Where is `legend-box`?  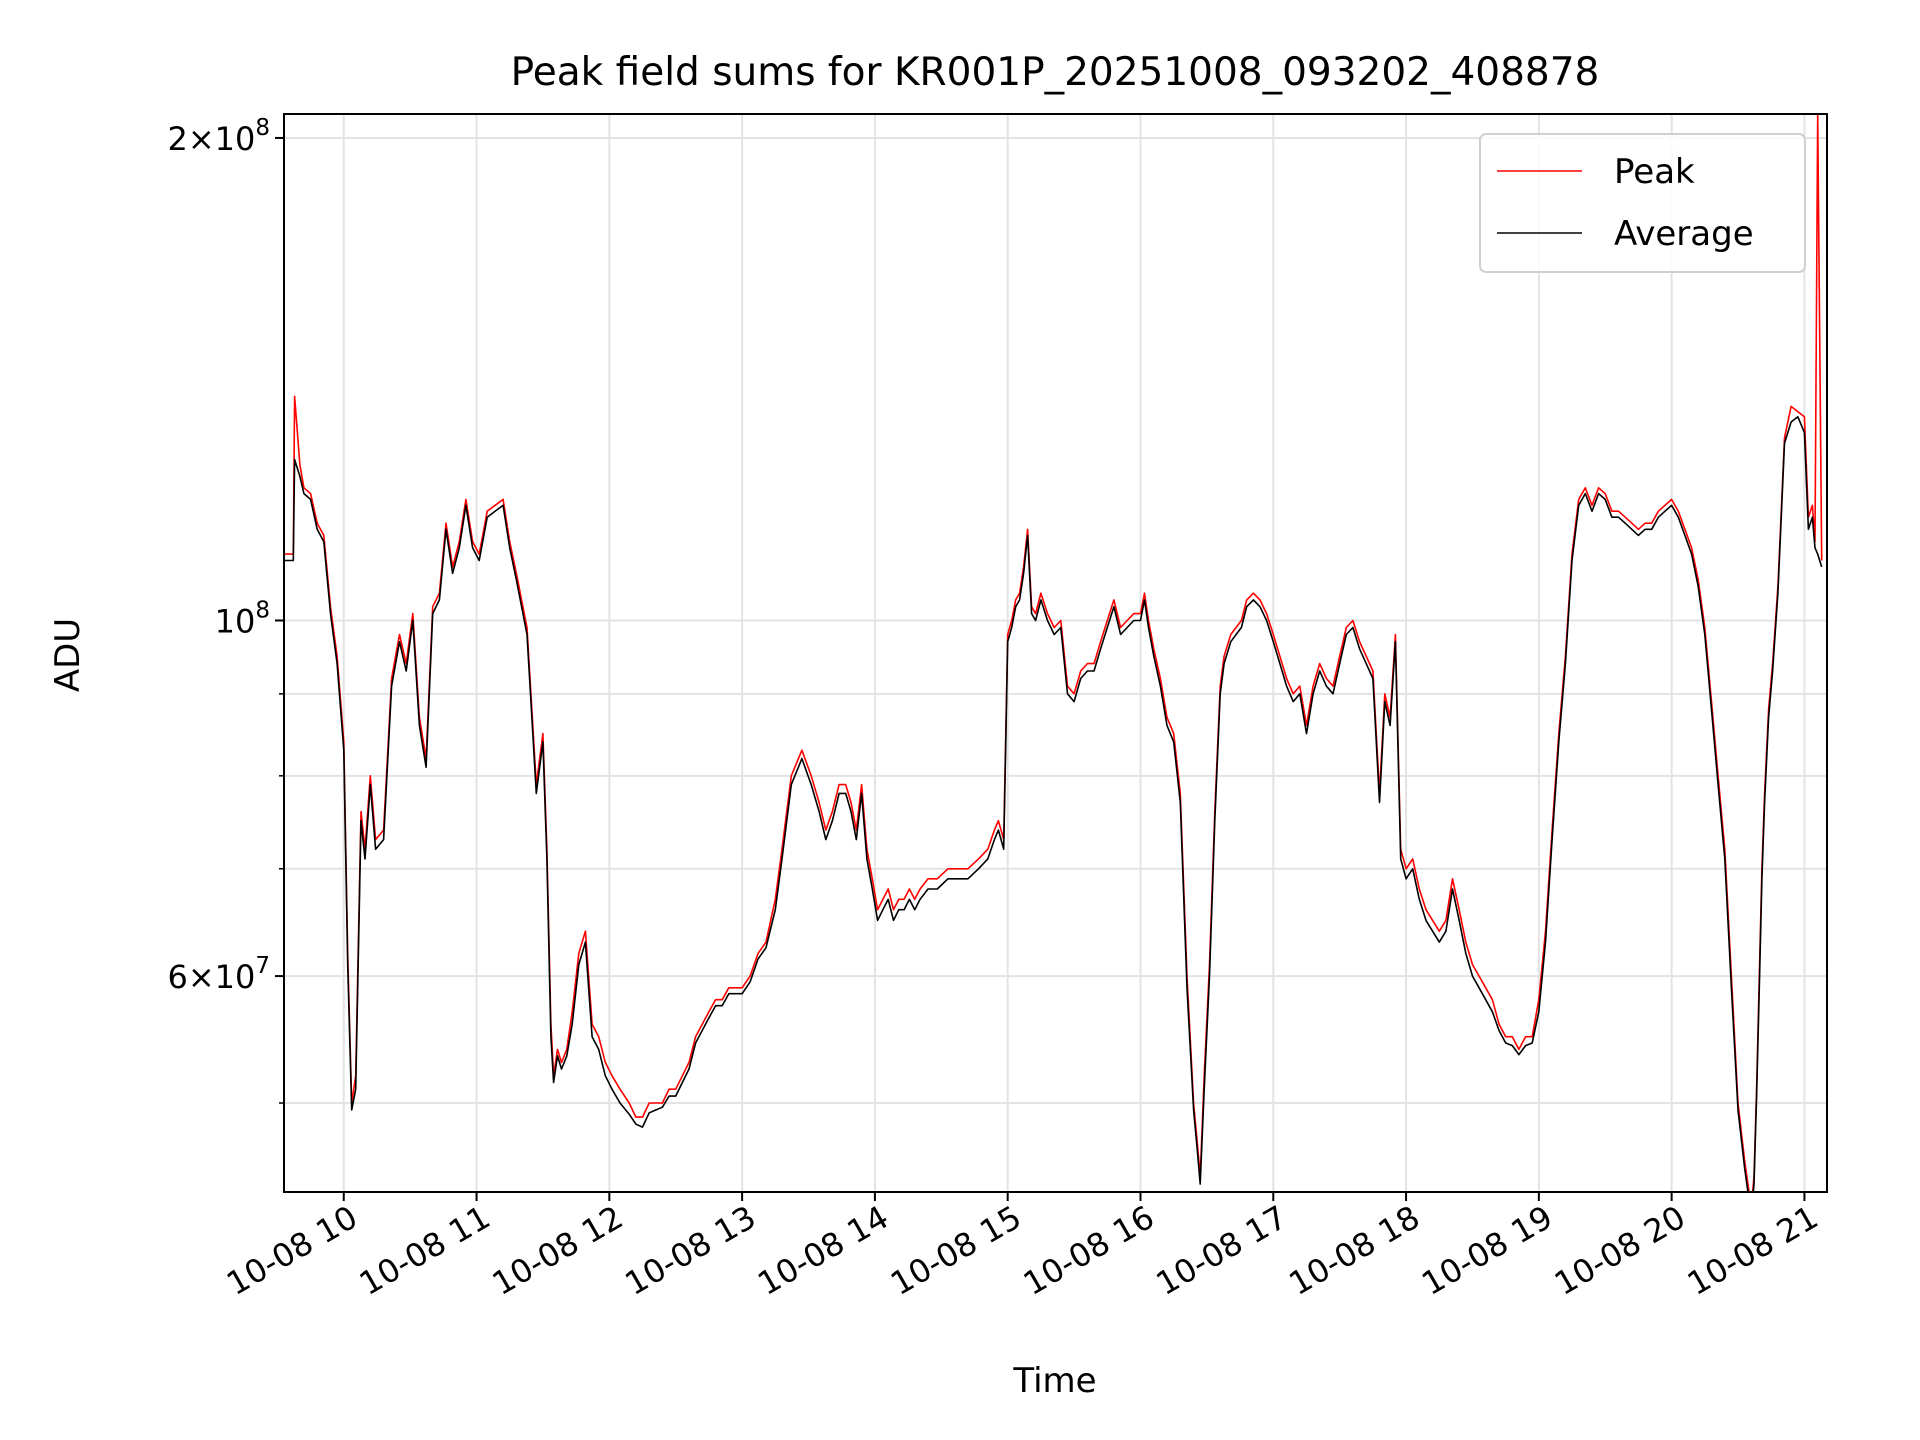
legend-box is located at coordinates (1642, 203).